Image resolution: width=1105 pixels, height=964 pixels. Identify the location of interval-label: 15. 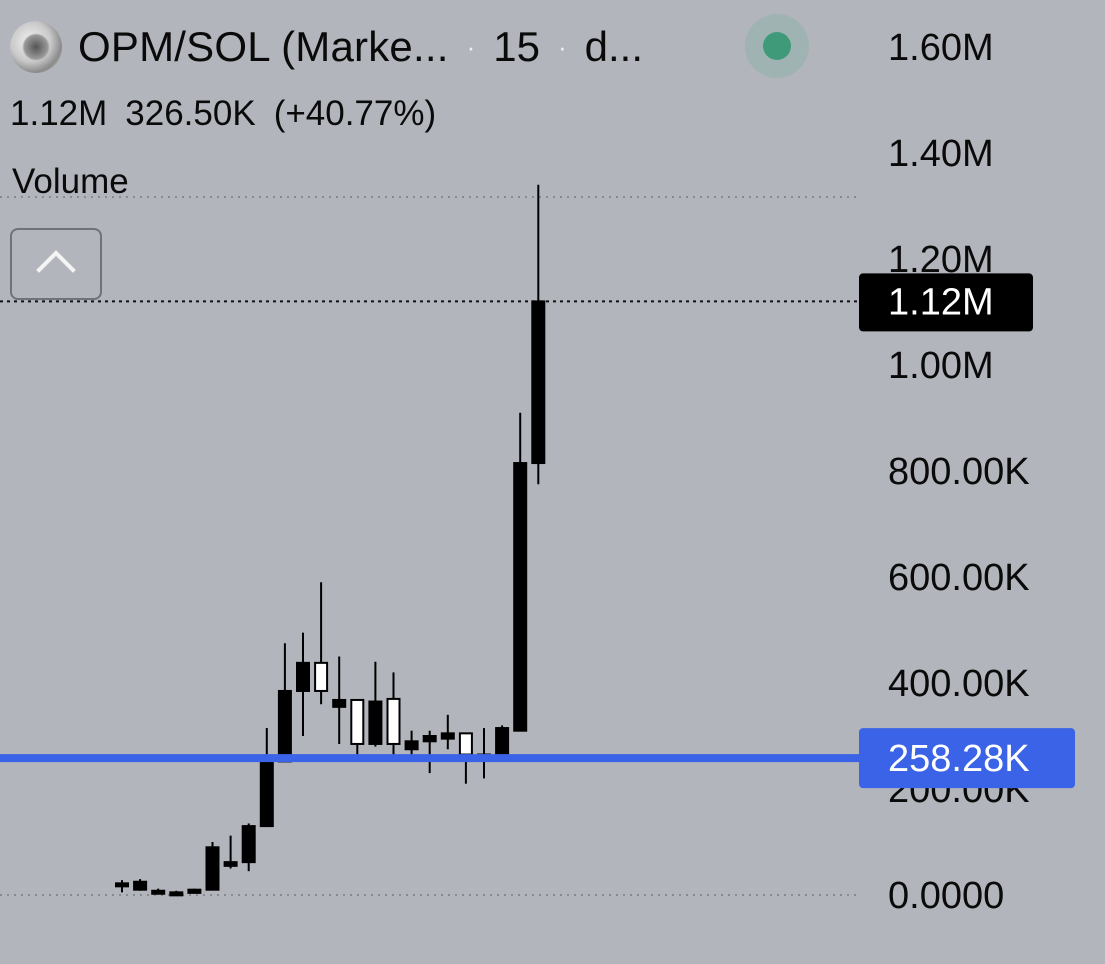
(516, 46).